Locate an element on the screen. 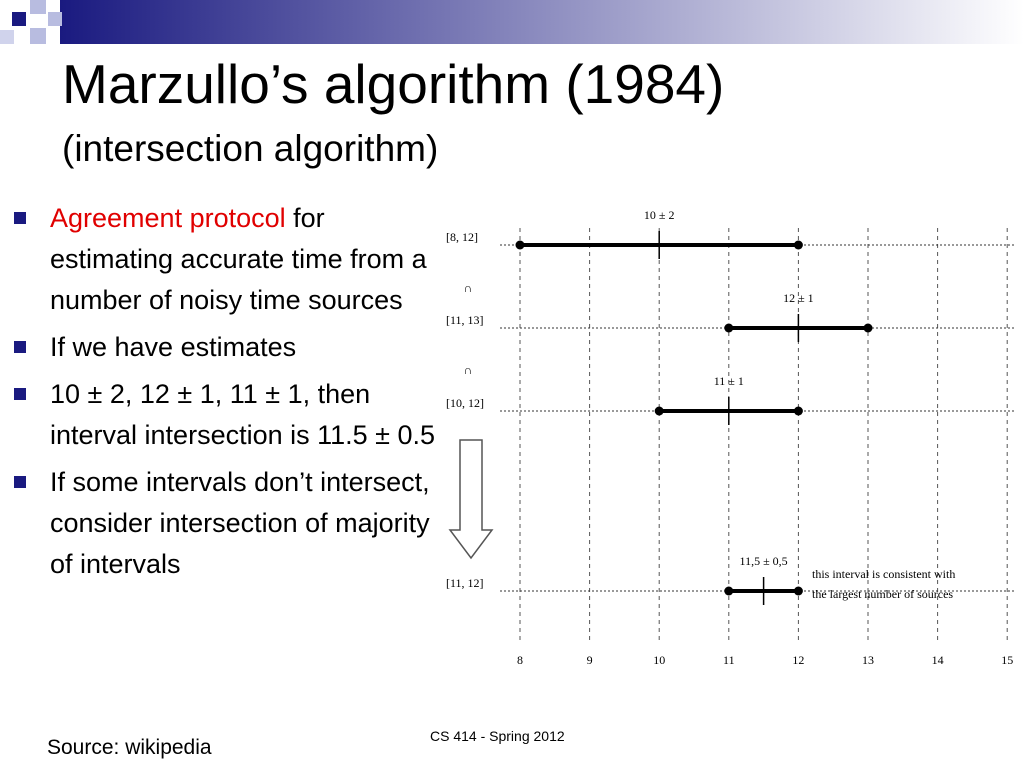 The width and height of the screenshot is (1024, 768). title: Marzullo’s algorithm (1984) is located at coordinates (393, 84).